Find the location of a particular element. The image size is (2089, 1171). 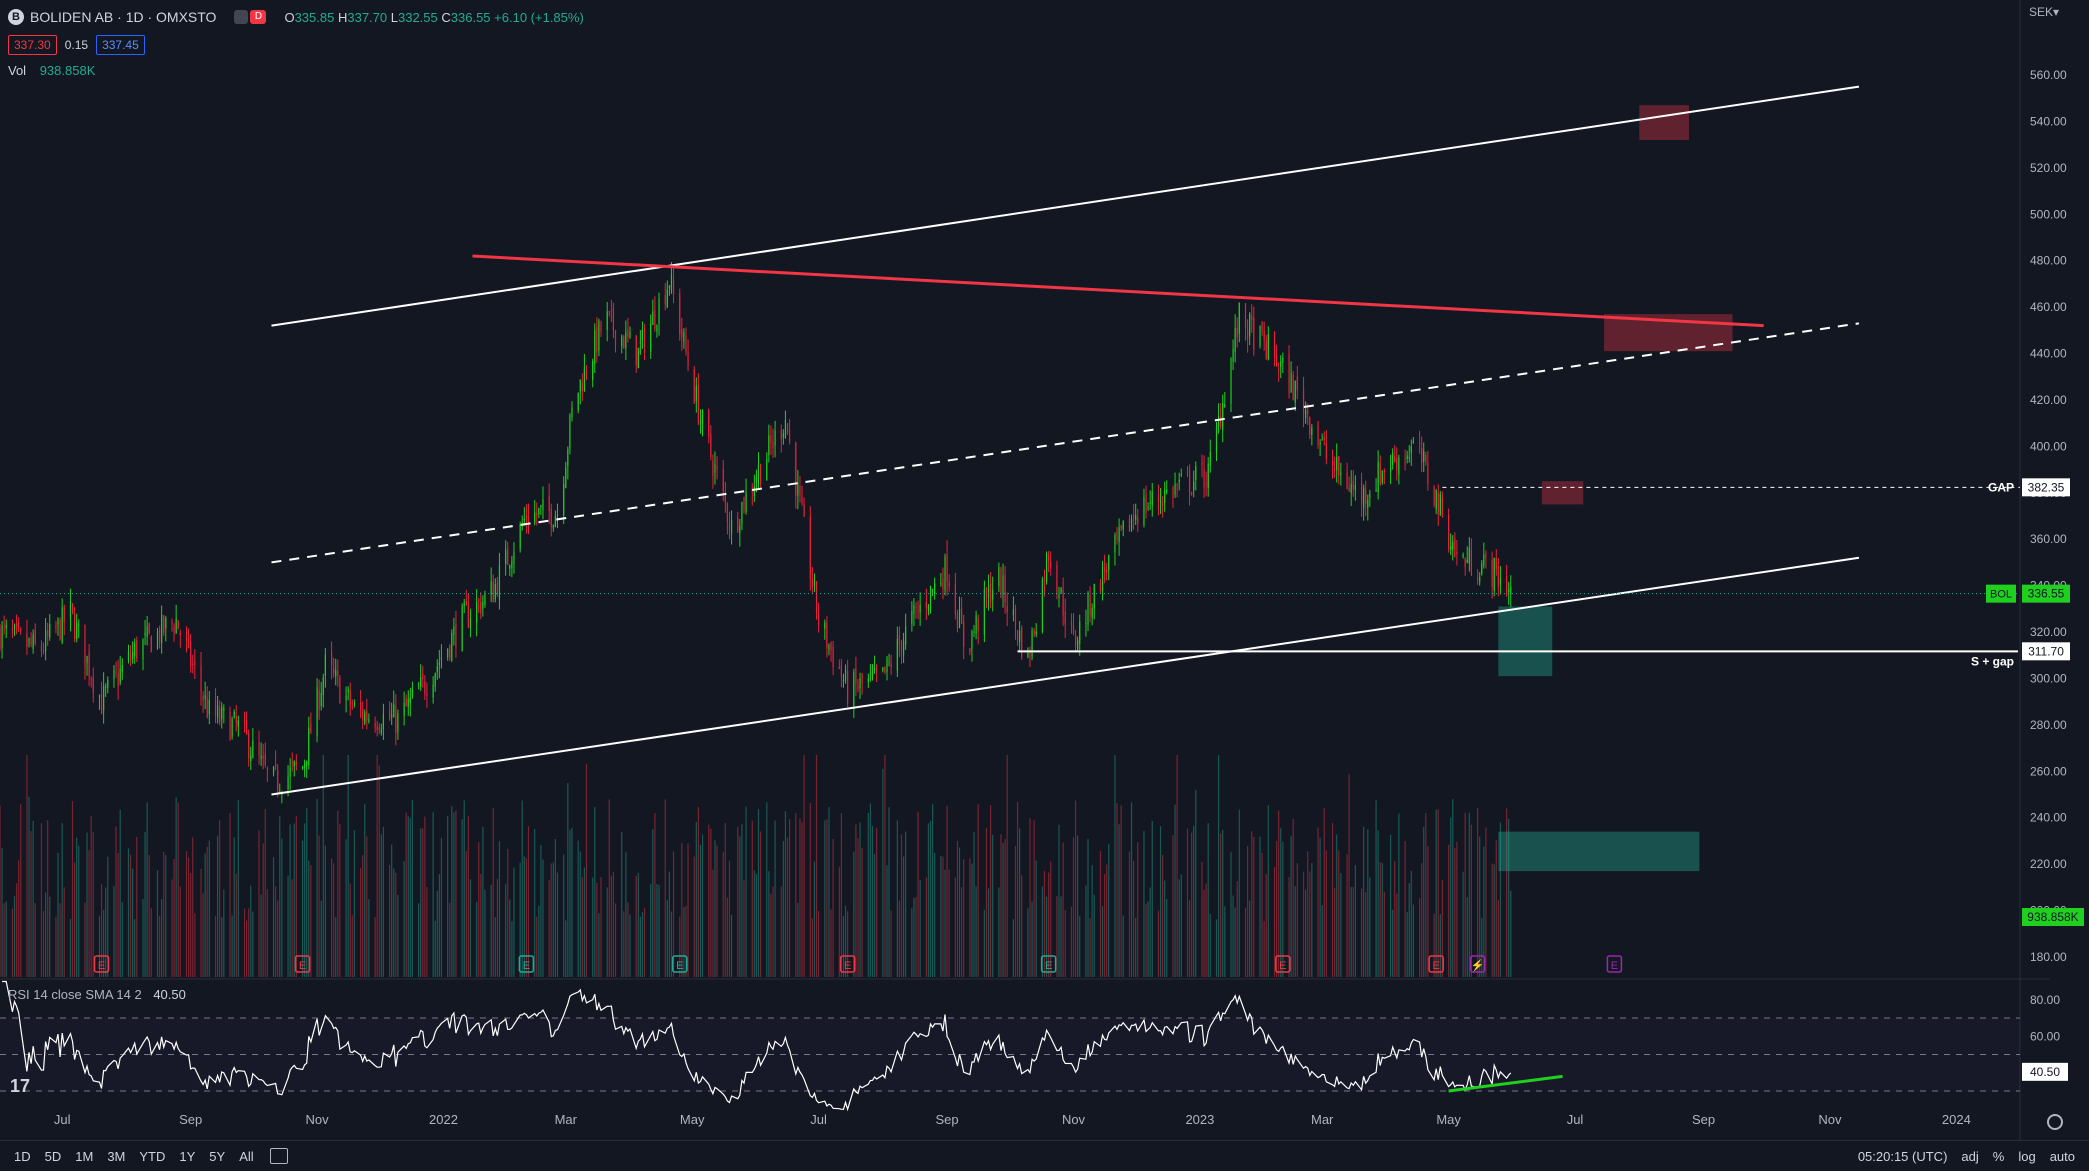

time-tick-label: Sep is located at coordinates (947, 1119).